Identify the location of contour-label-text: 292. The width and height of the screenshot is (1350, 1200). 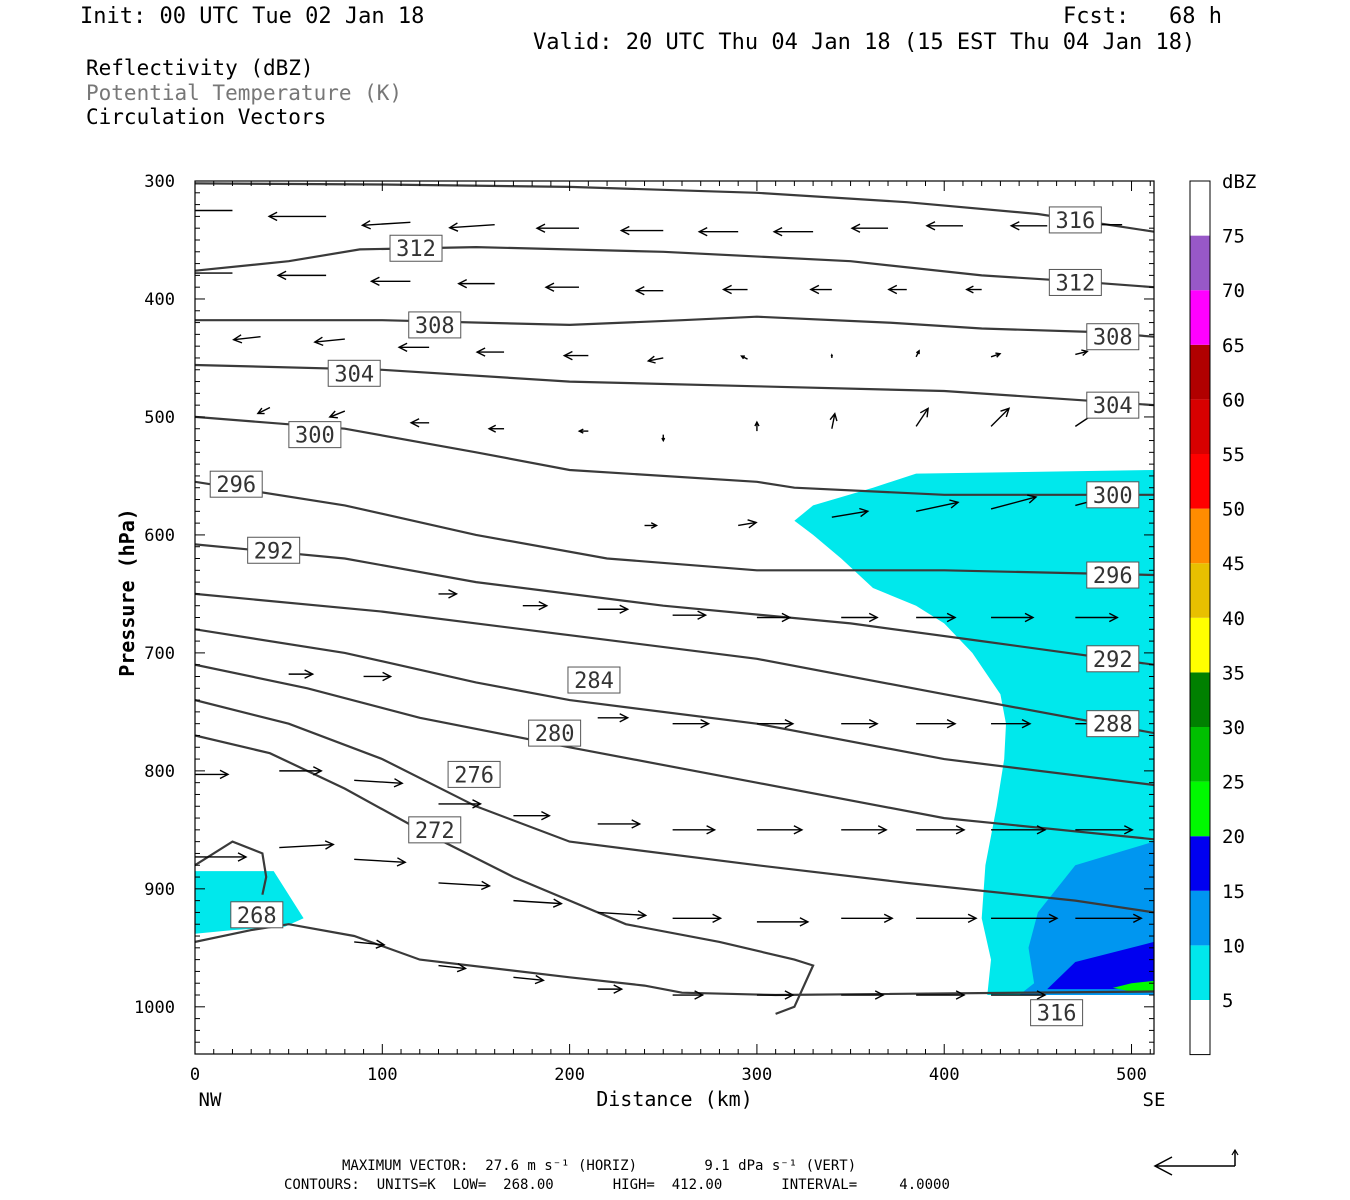
(274, 551).